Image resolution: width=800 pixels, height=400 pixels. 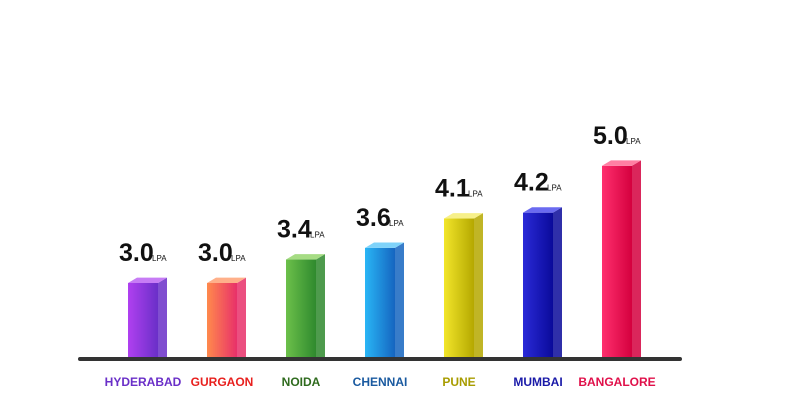 What do you see at coordinates (610, 136) in the screenshot?
I see `value-label-bangalore: 5.0` at bounding box center [610, 136].